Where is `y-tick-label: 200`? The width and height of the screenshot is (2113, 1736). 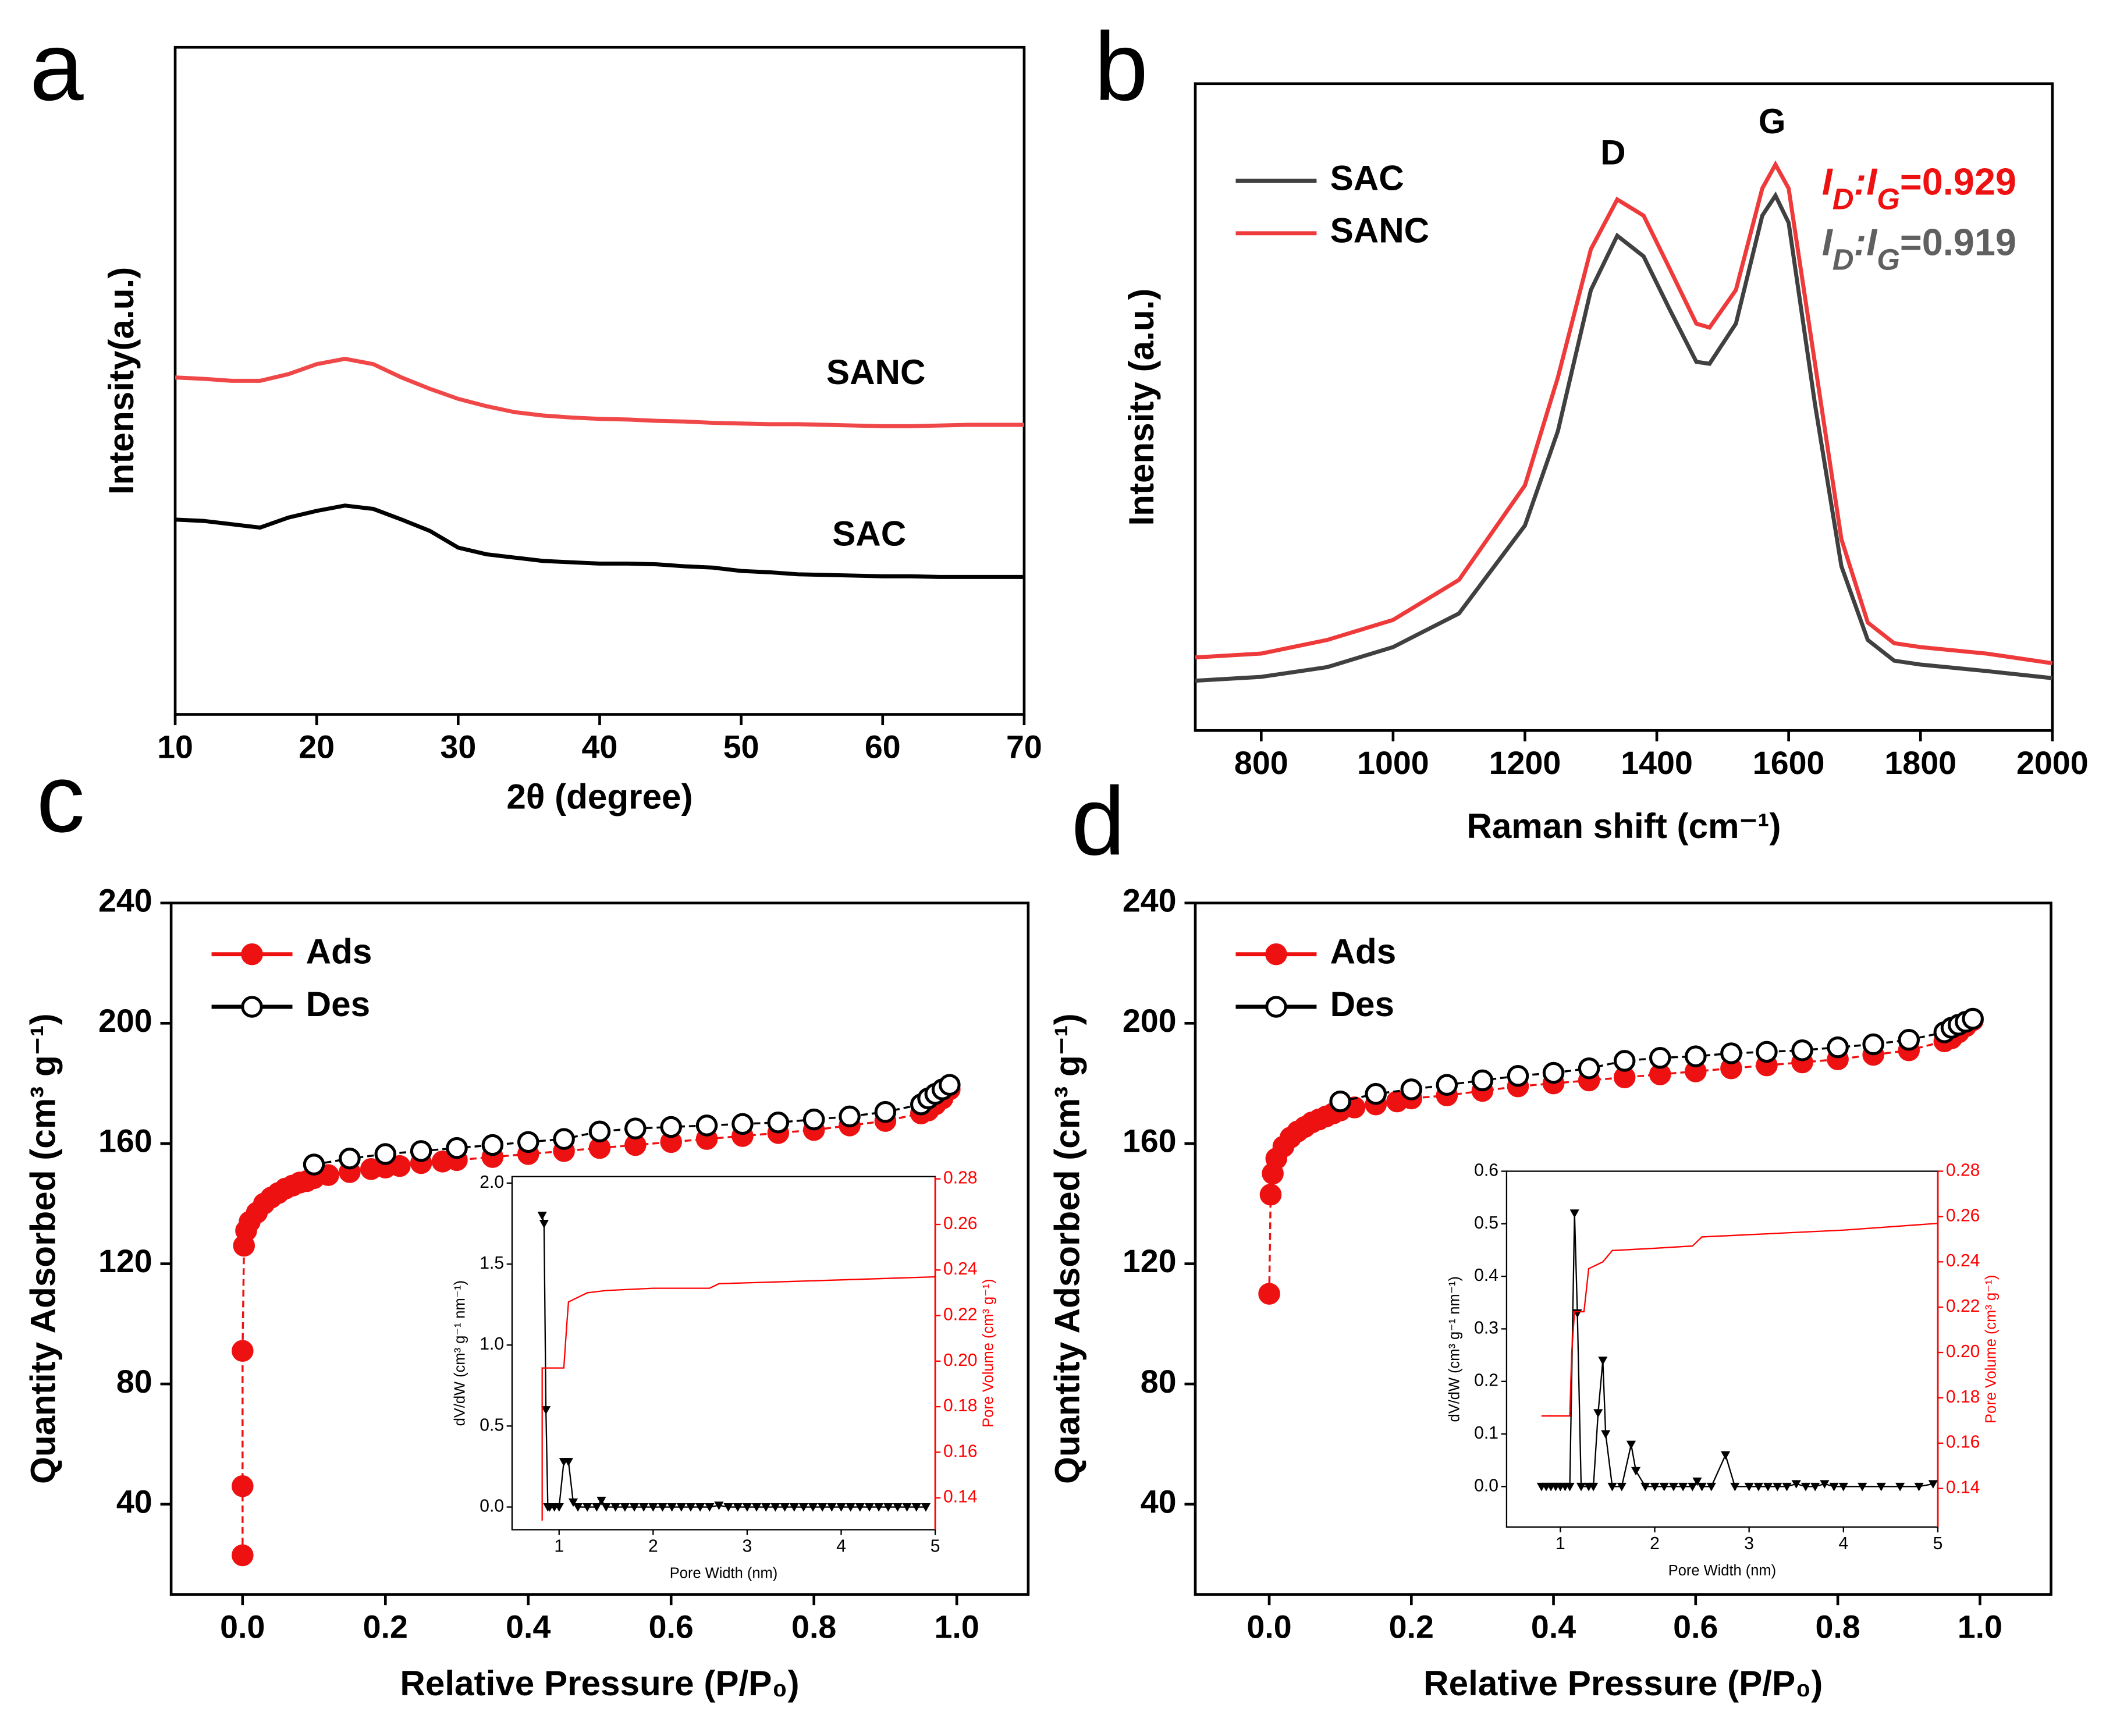 y-tick-label: 200 is located at coordinates (1150, 1021).